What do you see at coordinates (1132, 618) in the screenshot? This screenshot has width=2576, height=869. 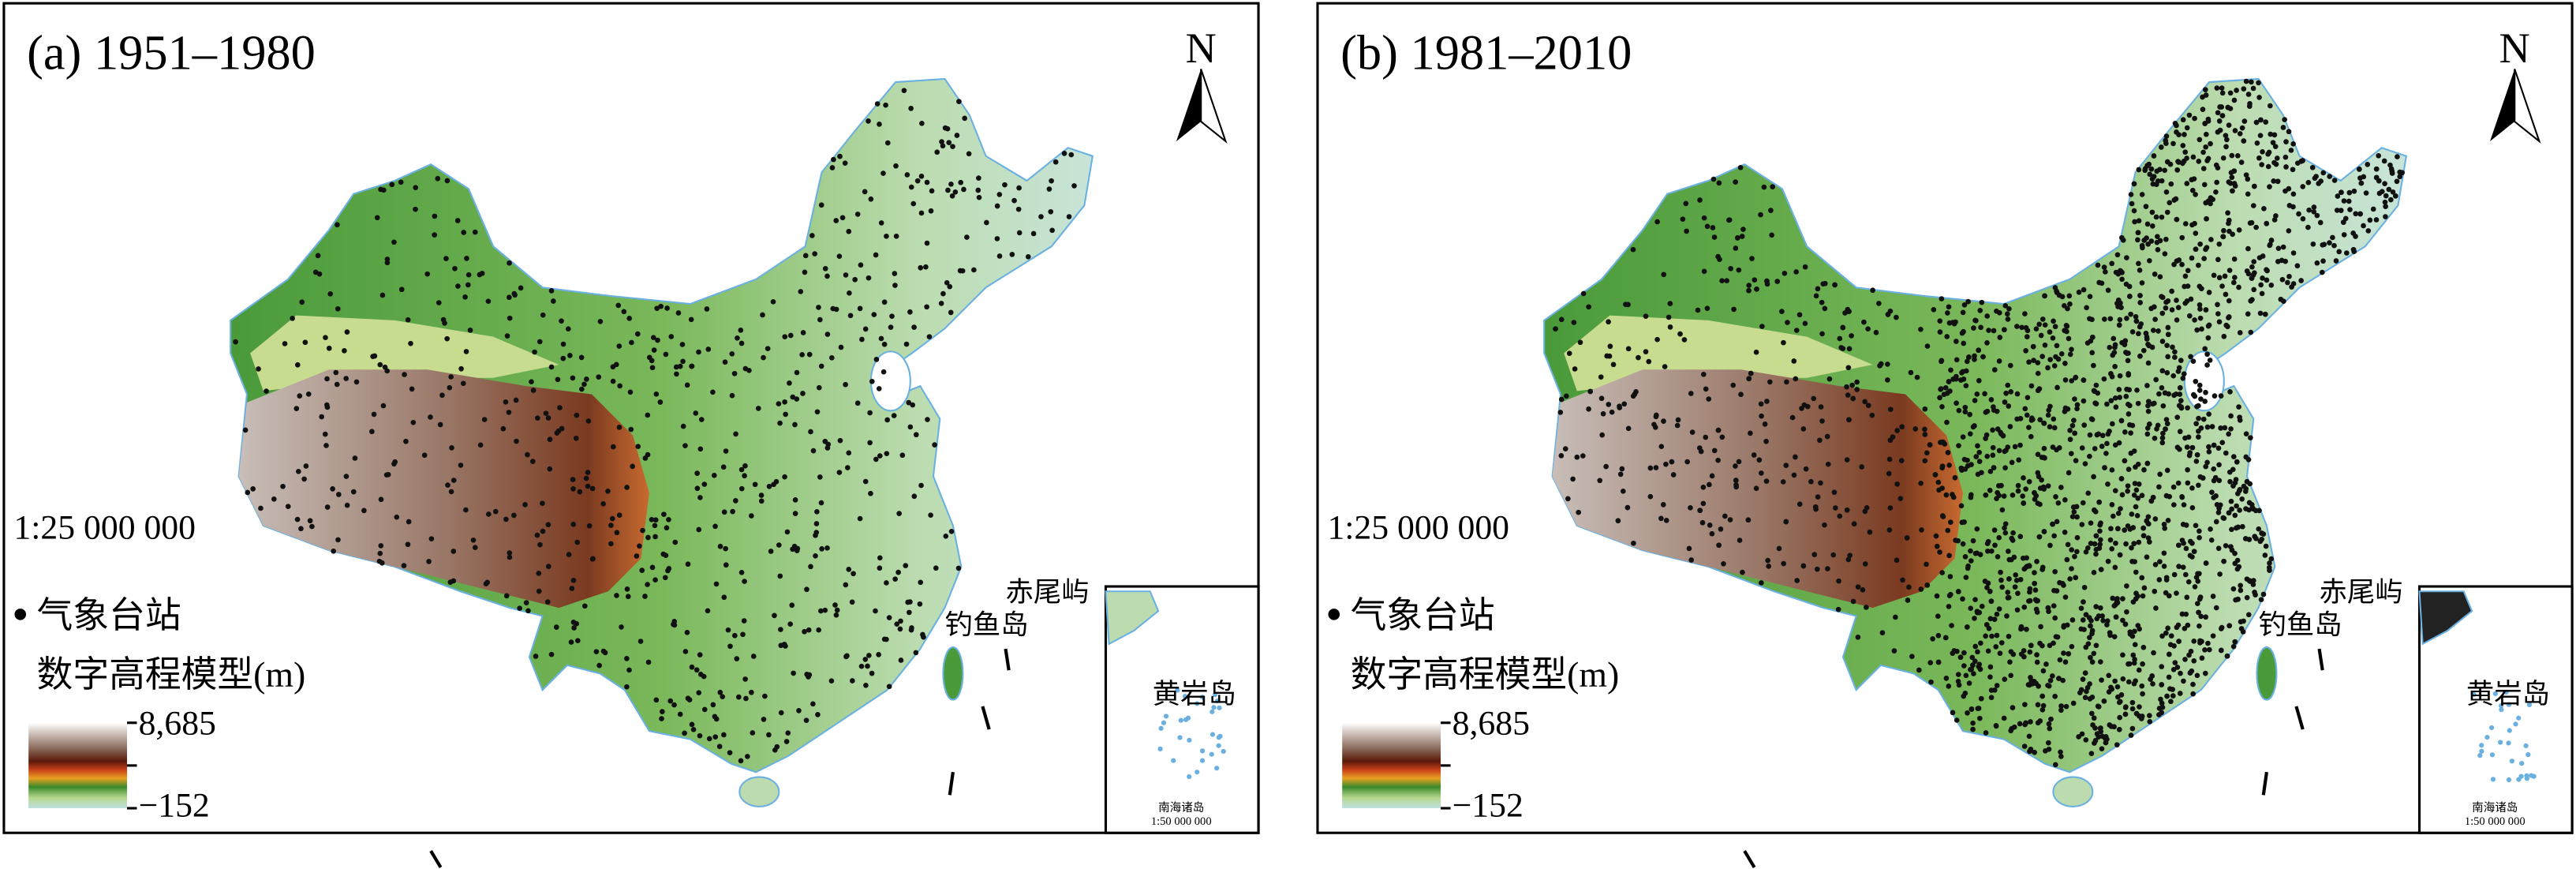 I see `inset-coast` at bounding box center [1132, 618].